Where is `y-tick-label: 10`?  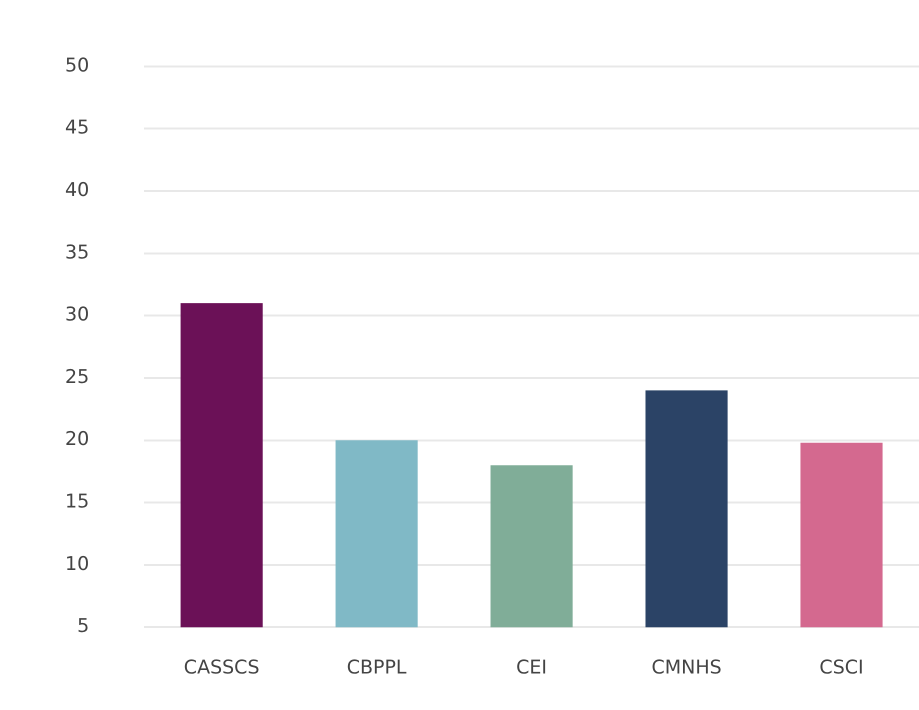 y-tick-label: 10 is located at coordinates (77, 563).